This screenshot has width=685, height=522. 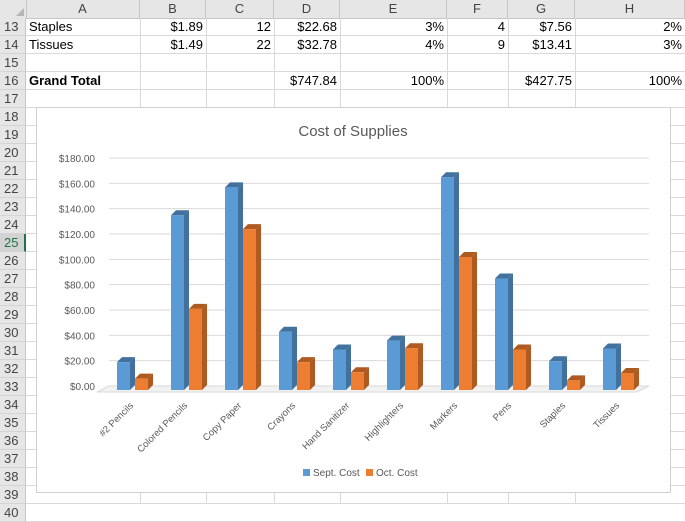 What do you see at coordinates (186, 44) in the screenshot?
I see `cell-b14: $1.49` at bounding box center [186, 44].